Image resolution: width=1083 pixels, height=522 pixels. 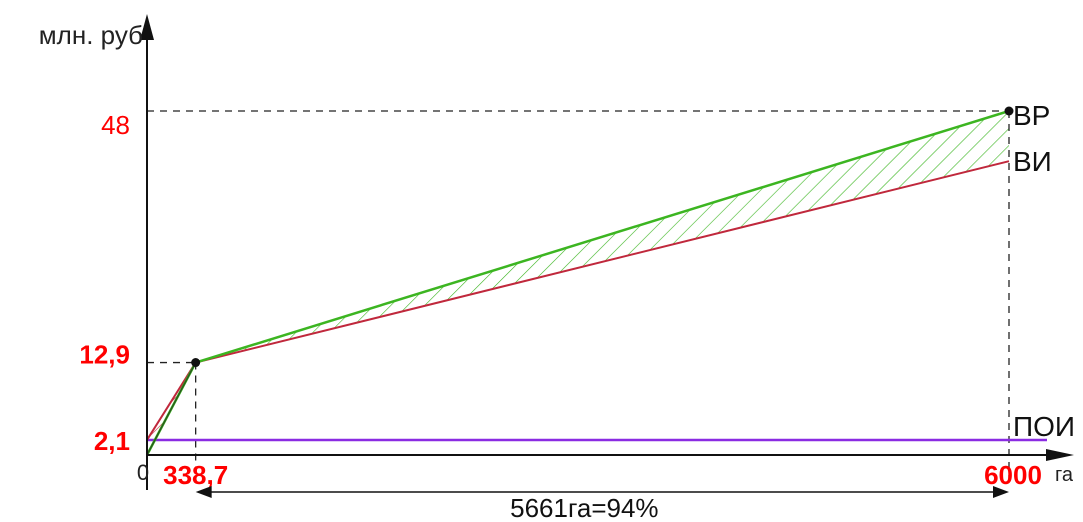 What do you see at coordinates (1001, 492) in the screenshot?
I see `annotation-arrow-right` at bounding box center [1001, 492].